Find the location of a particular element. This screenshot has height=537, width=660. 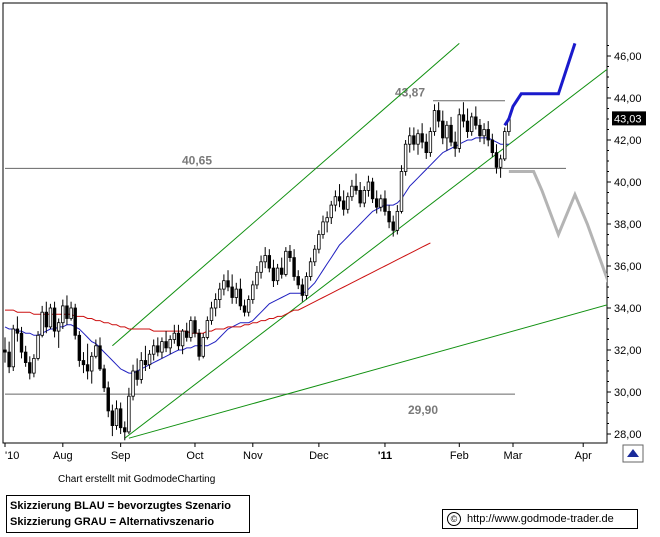

legend-blue-scenario: Skizzierung BLAU = bevorzugtes Szenario is located at coordinates (120, 506).